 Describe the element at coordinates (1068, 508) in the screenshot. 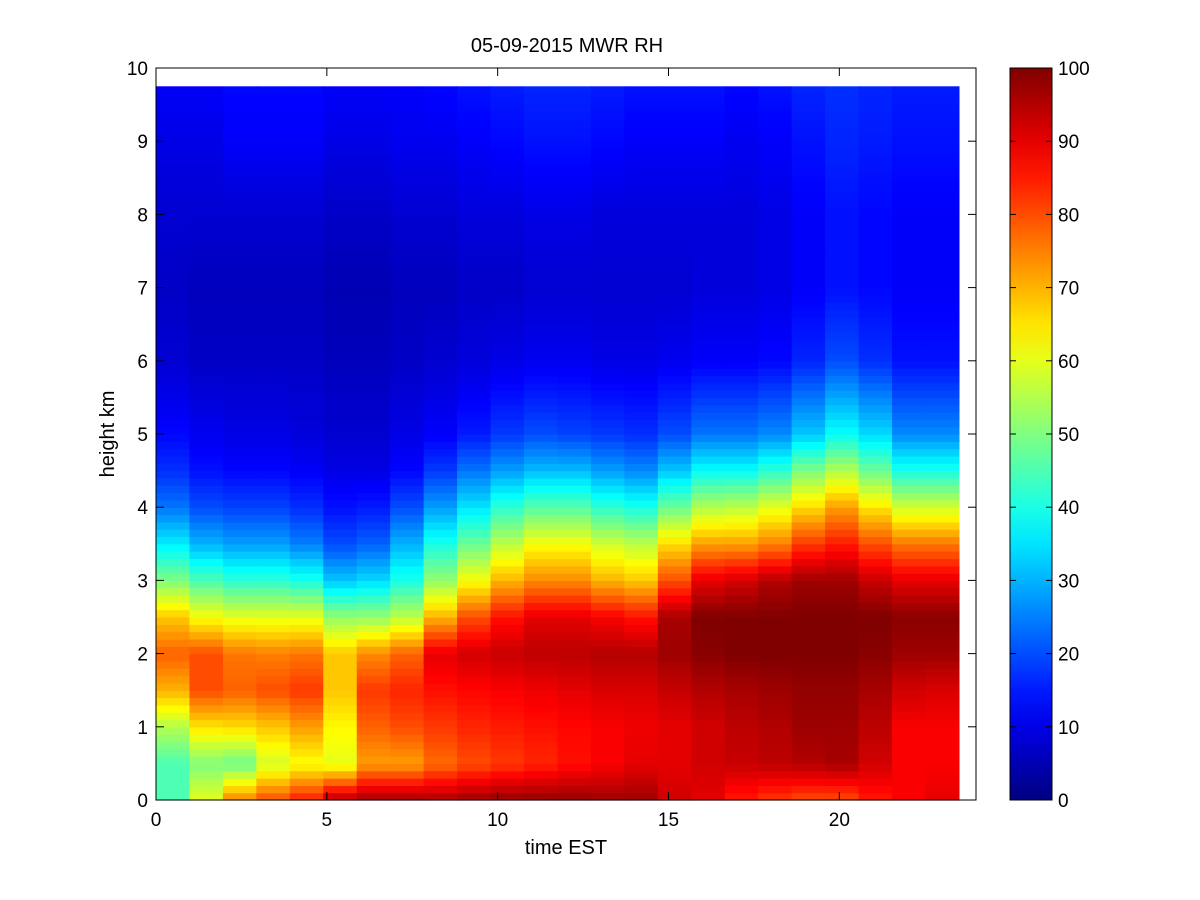

I see `colorbar-tick-label: 40` at that location.